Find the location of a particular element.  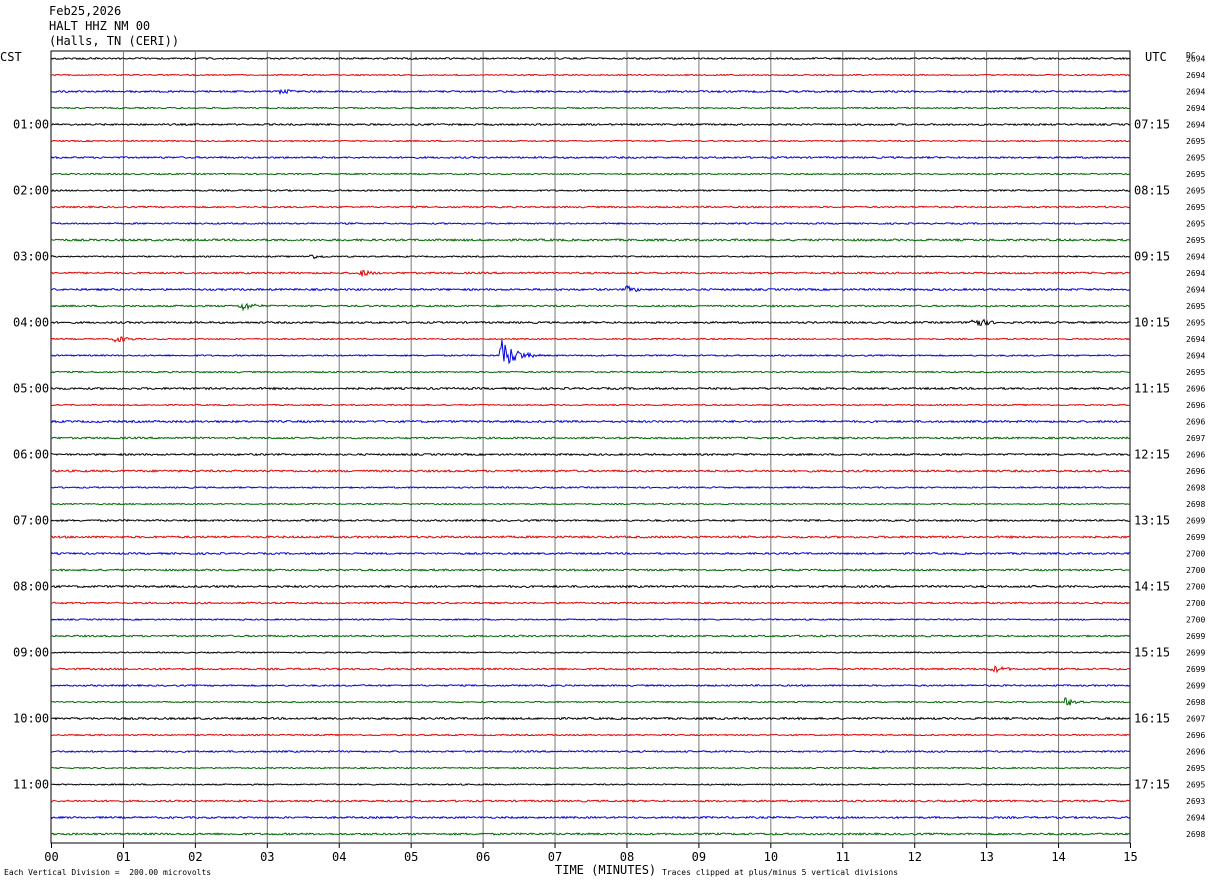

x-tick-label: 05 is located at coordinates (411, 857).